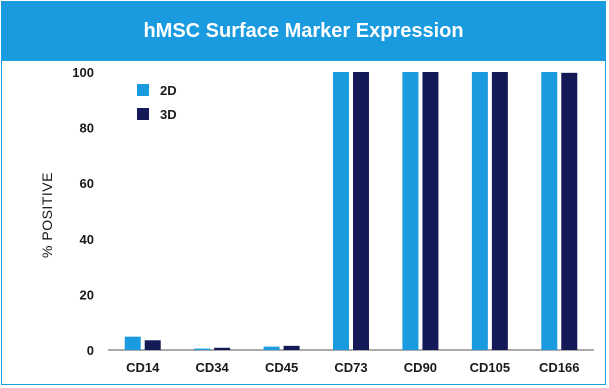 Image resolution: width=609 pixels, height=388 pixels. What do you see at coordinates (87, 183) in the screenshot?
I see `y-tick-label: 60` at bounding box center [87, 183].